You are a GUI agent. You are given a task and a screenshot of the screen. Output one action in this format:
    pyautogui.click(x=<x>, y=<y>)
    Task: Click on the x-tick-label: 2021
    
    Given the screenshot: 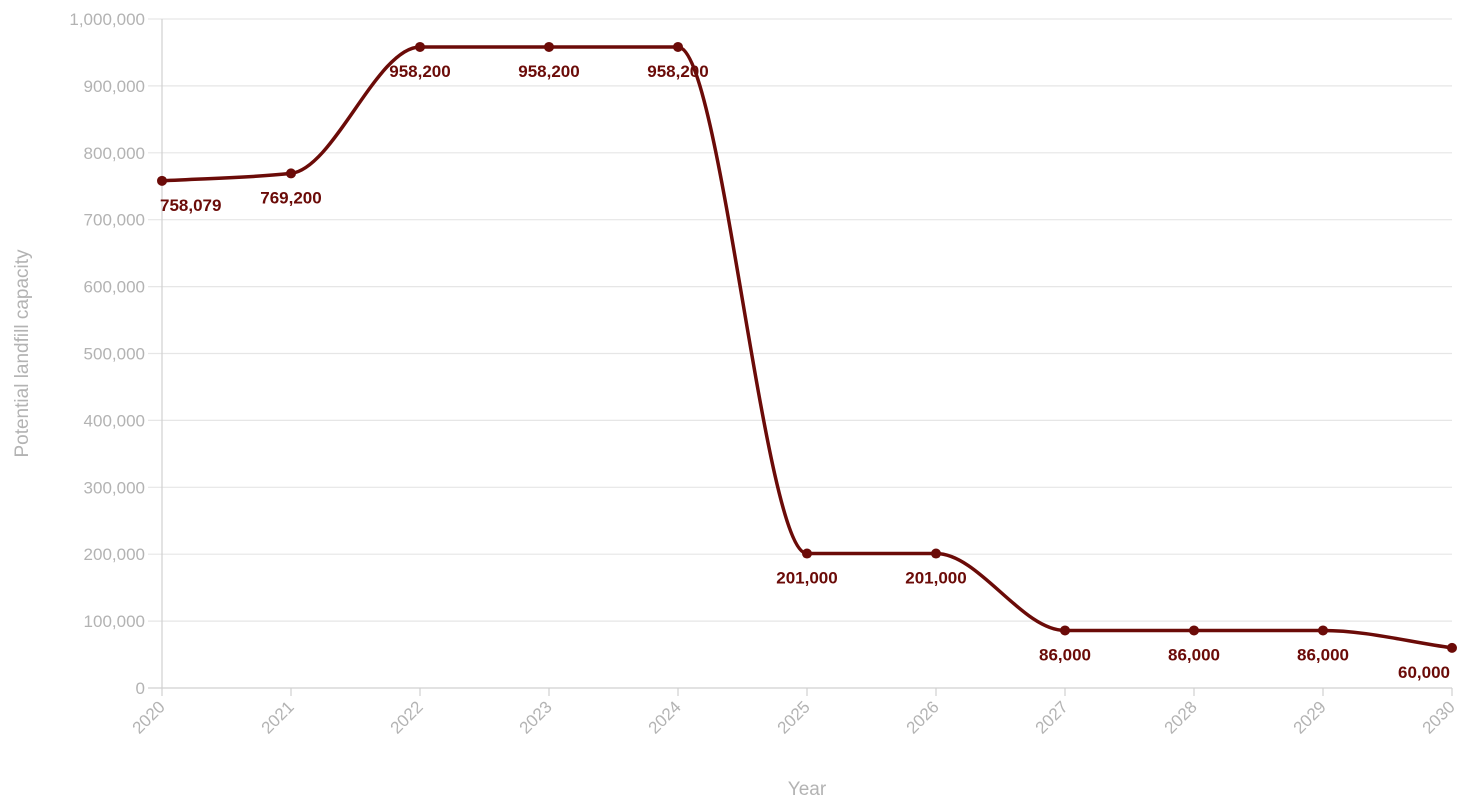 What is the action you would take?
    pyautogui.click(x=278, y=717)
    